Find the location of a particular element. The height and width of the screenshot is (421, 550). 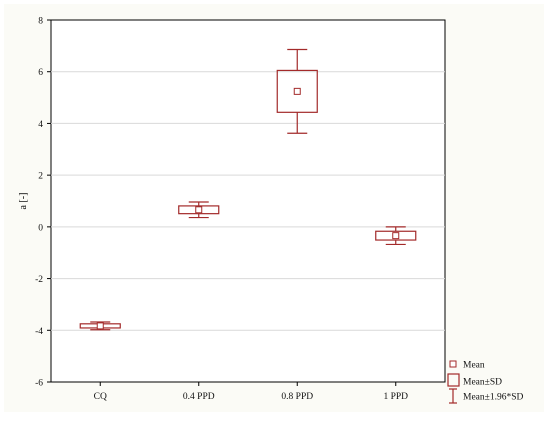

legend-item: Mean±1.96*SD is located at coordinates (486, 396).